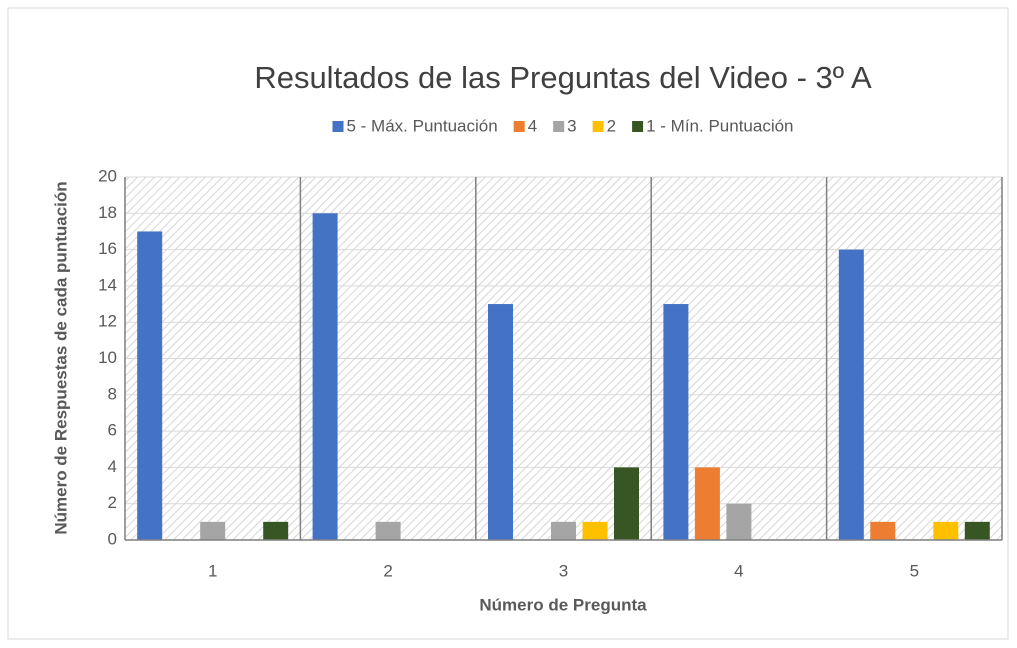 Image resolution: width=1017 pixels, height=648 pixels. I want to click on y-tick-label: 12, so click(107, 321).